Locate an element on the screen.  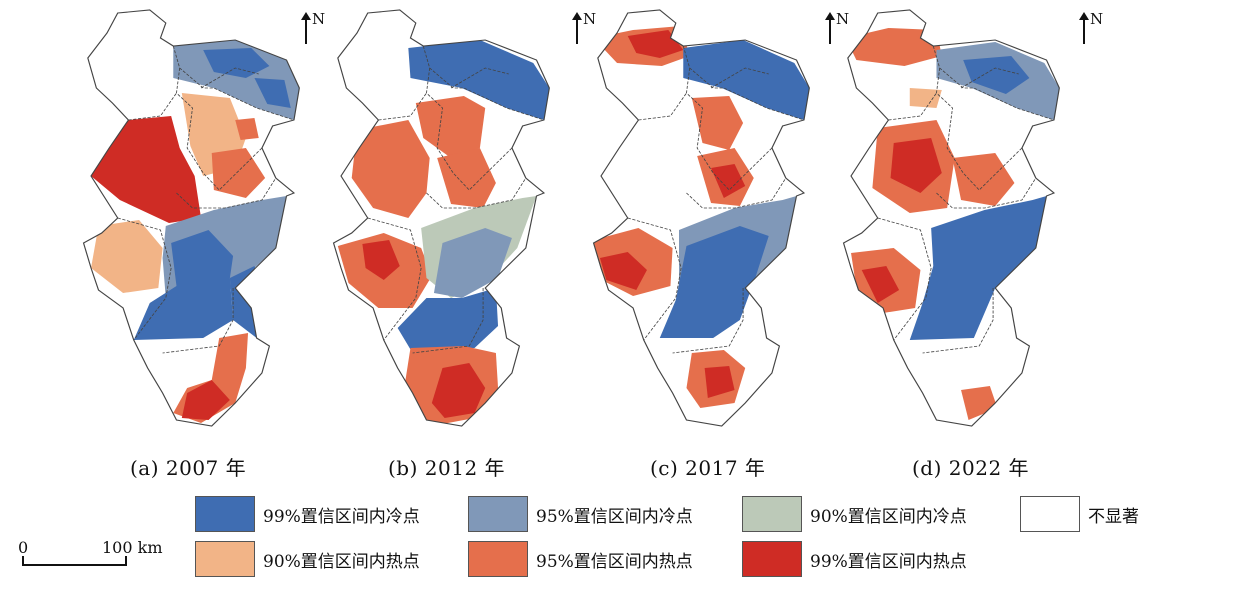
map-panel-2017 is located at coordinates (702, 218).